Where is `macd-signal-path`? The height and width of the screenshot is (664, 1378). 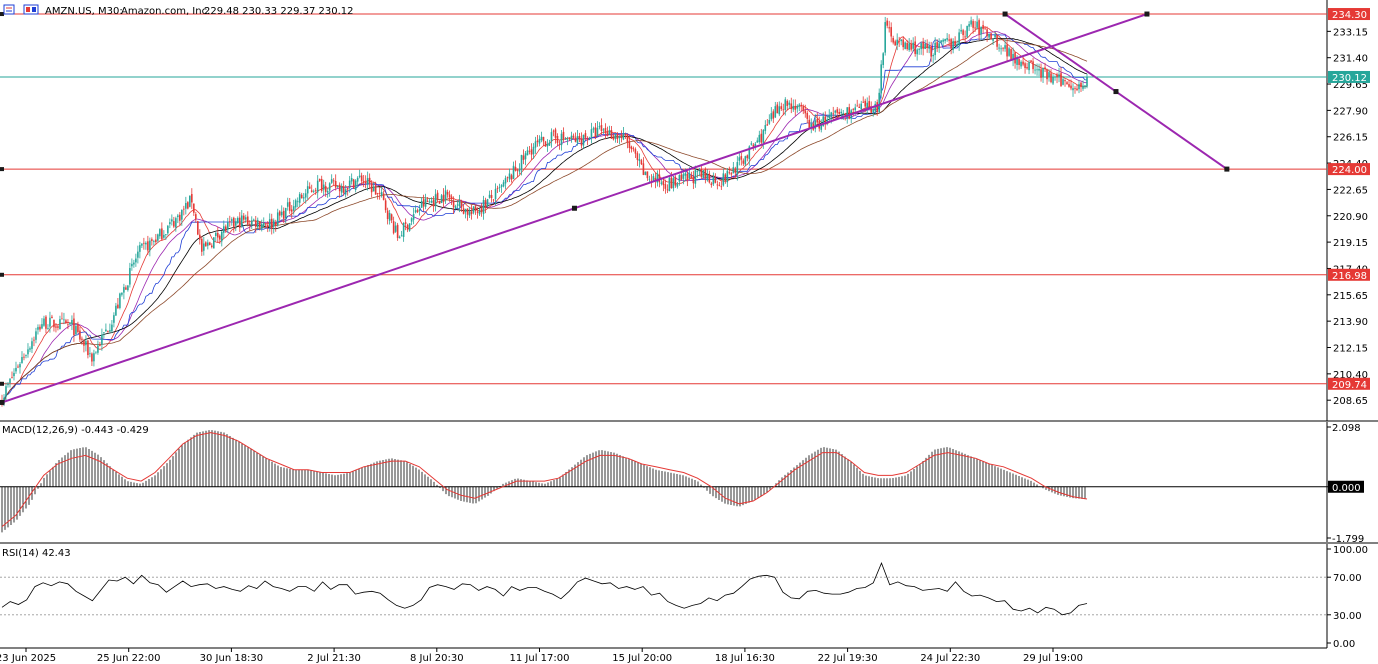
macd-signal-path is located at coordinates (544, 479).